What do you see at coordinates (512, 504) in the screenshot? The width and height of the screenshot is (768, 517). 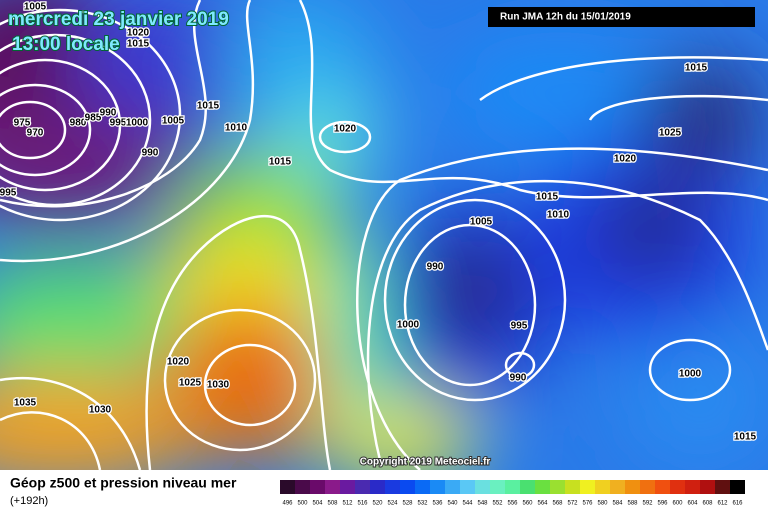 I see `scale-label: 556` at bounding box center [512, 504].